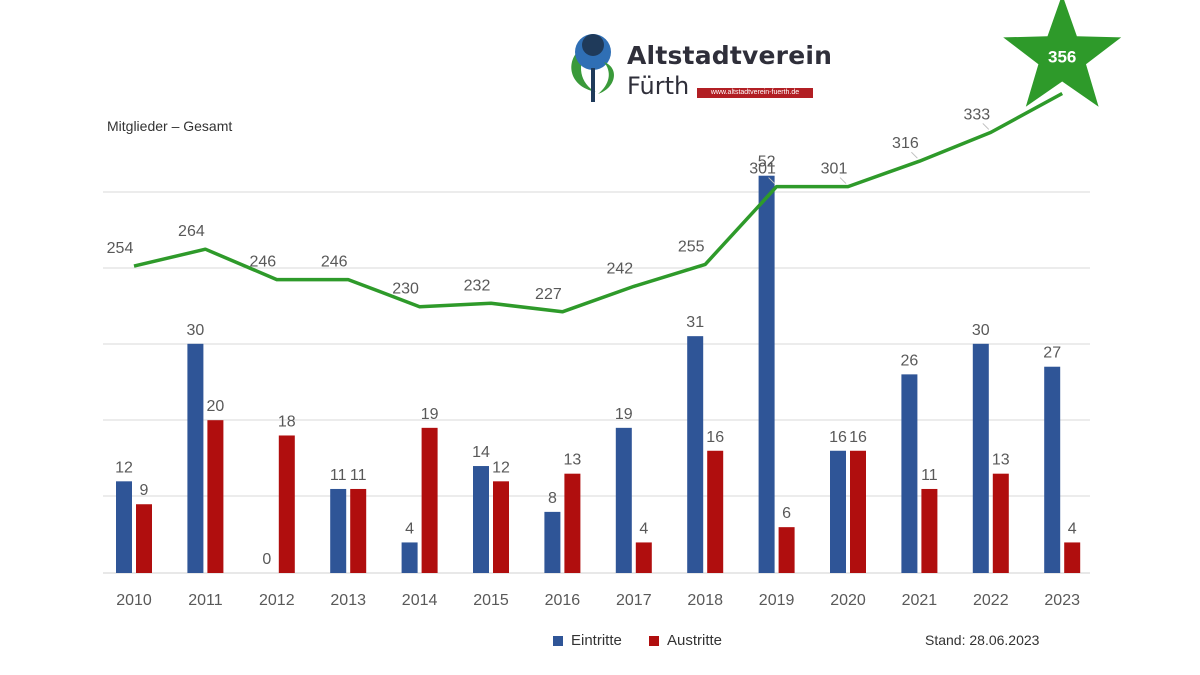  I want to click on data-label-eintritte: 4, so click(409, 528).